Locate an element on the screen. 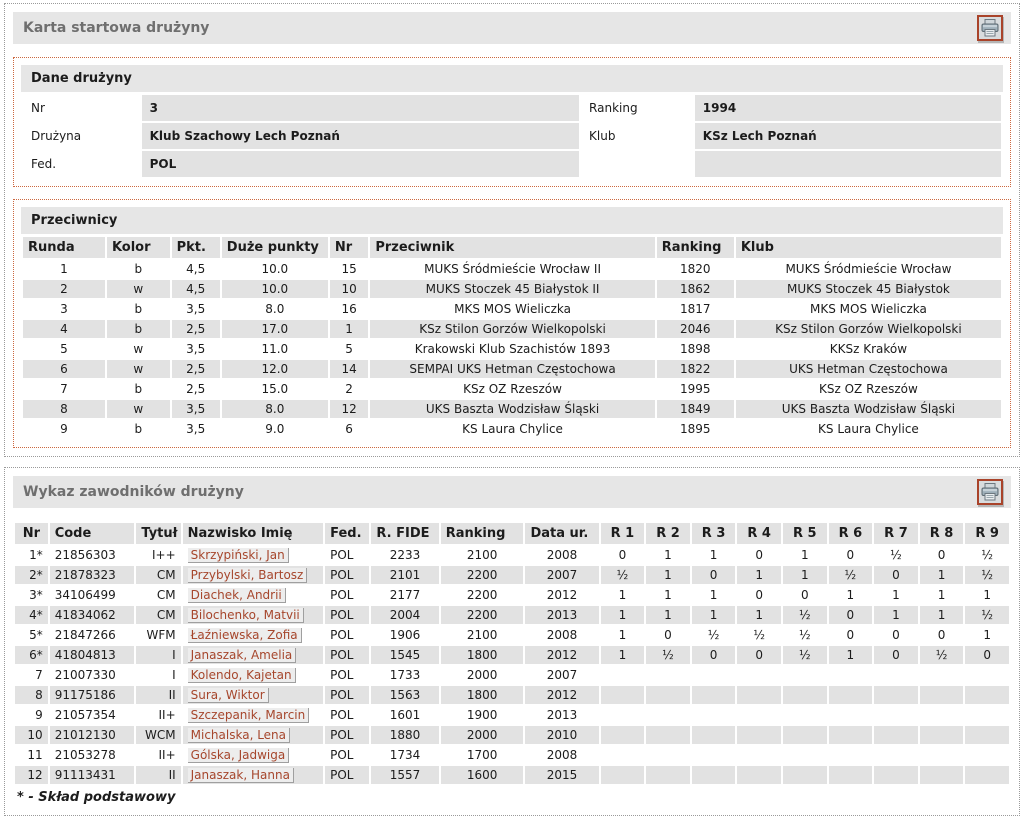 Image resolution: width=1024 pixels, height=829 pixels. players-header: Wykaz zawodników drużyny is located at coordinates (512, 492).